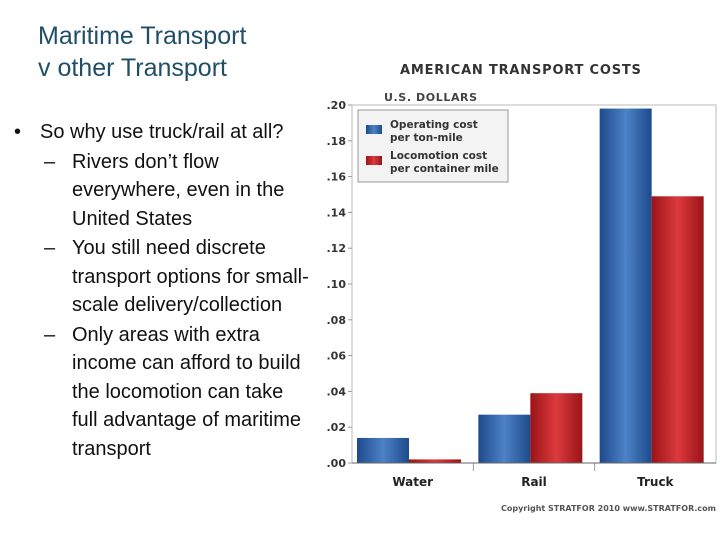 The width and height of the screenshot is (720, 540). I want to click on legend-locomotion-line1: Locomotion cost, so click(438, 156).